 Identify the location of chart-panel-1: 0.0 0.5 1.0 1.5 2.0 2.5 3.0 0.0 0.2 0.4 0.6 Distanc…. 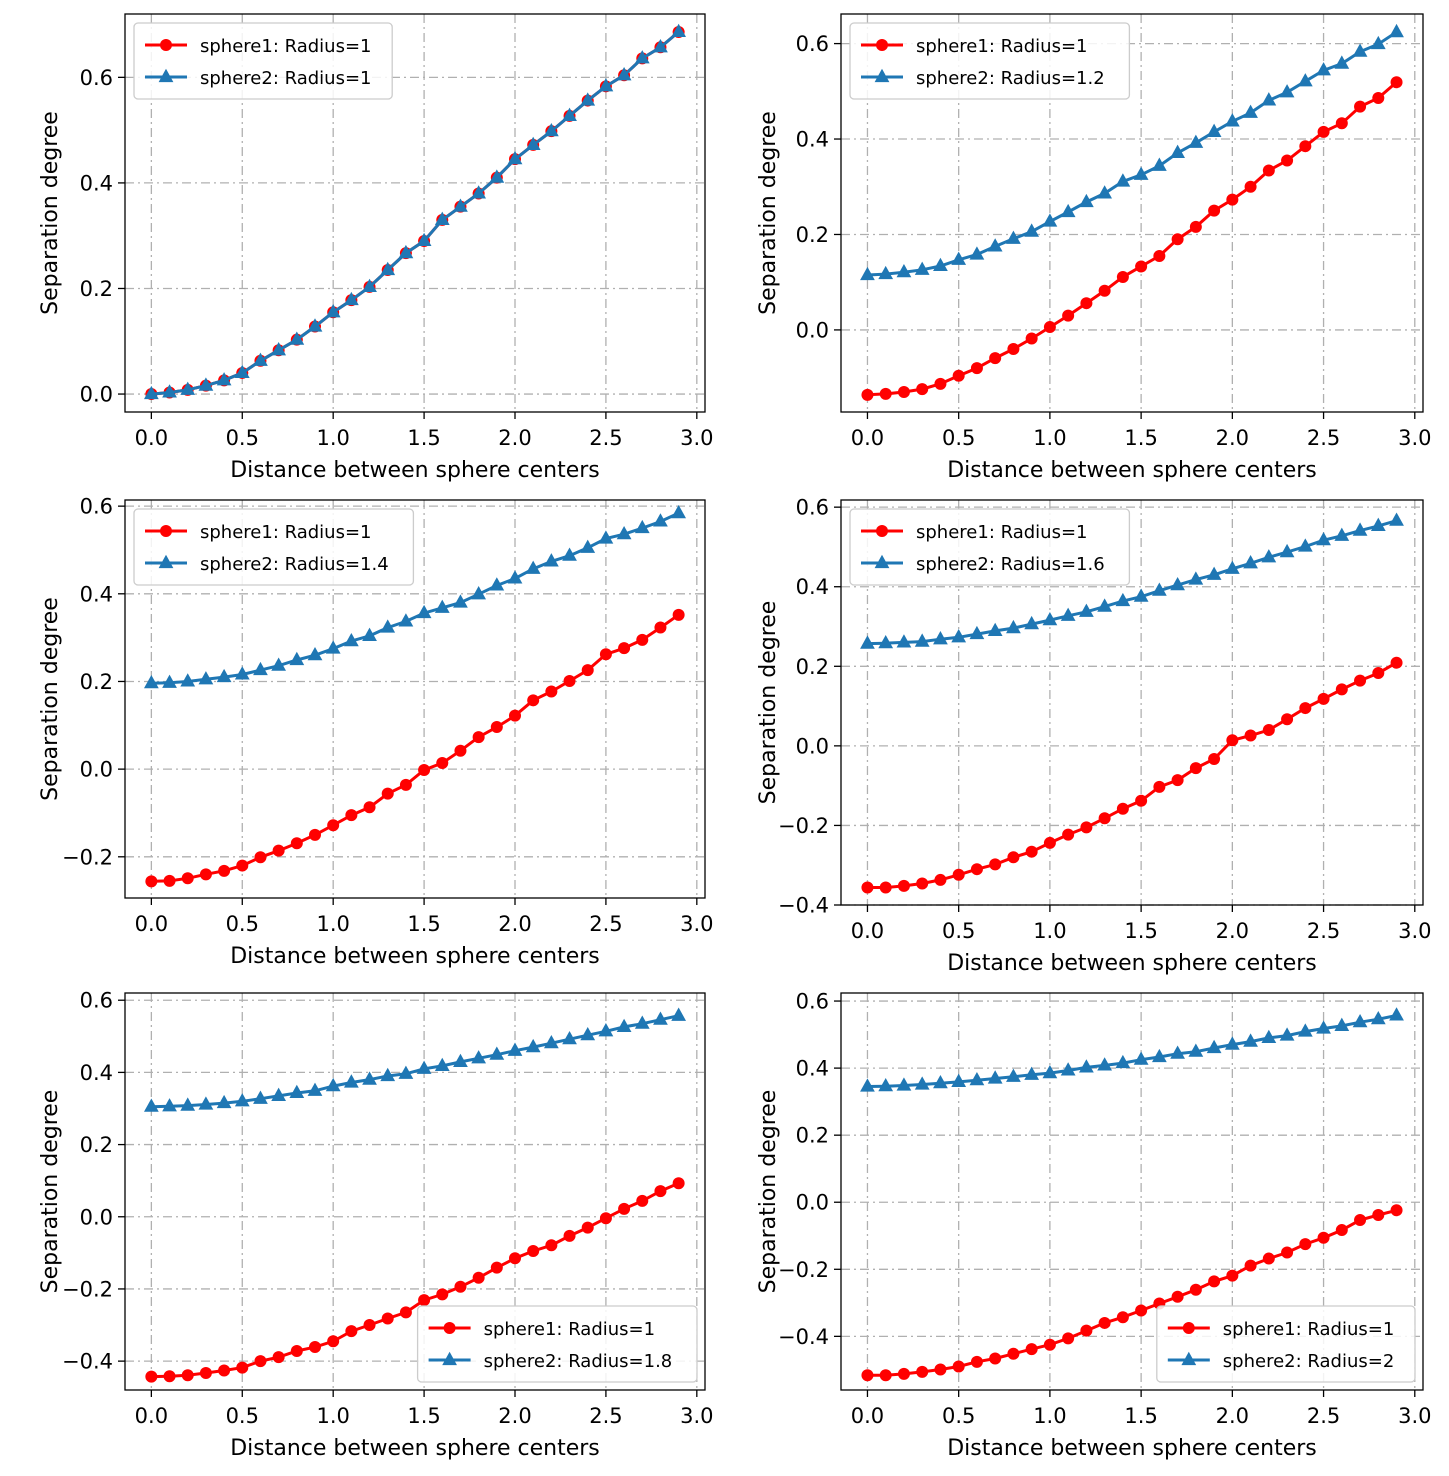
(376, 248).